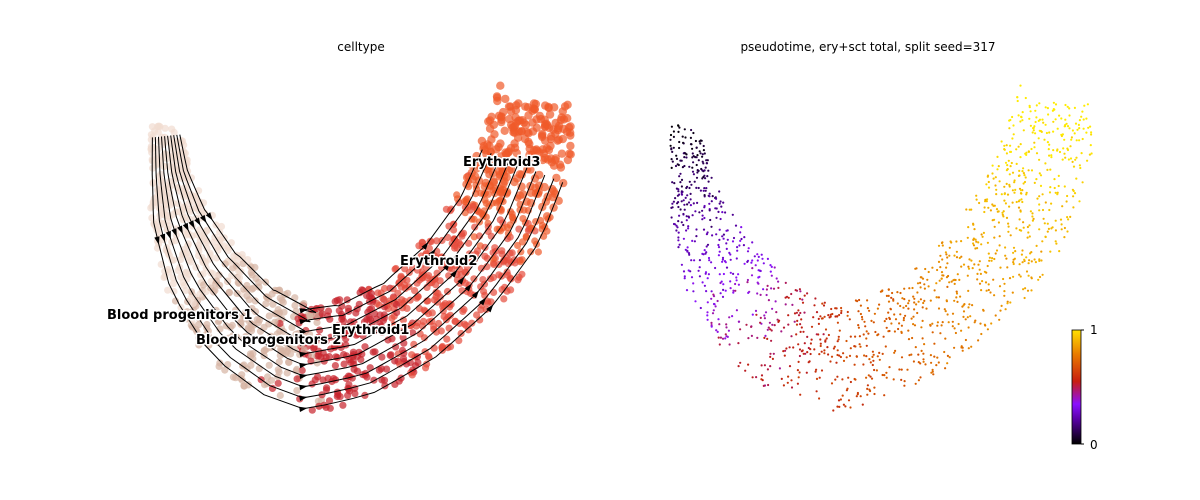  Describe the element at coordinates (438, 261) in the screenshot. I see `label-erythroid2: Erythroid2` at that location.